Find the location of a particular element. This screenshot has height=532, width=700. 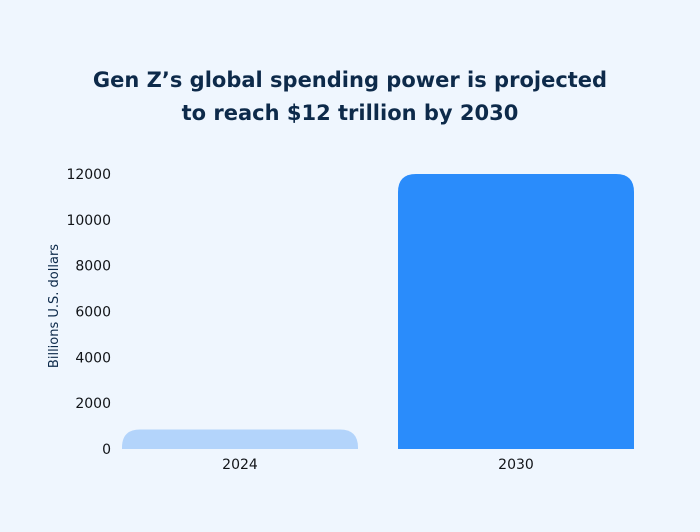

bar-2024 is located at coordinates (240, 439).